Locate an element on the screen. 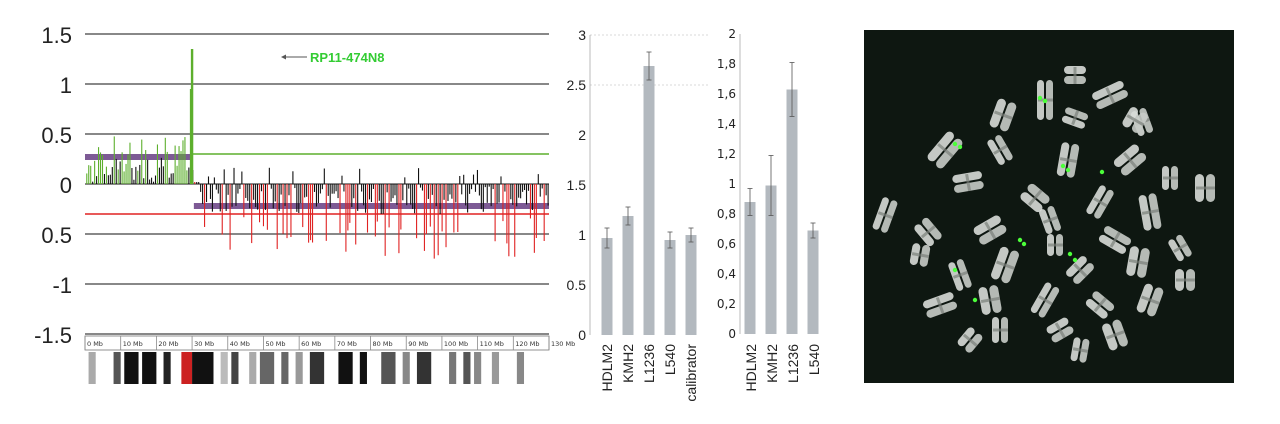 Image resolution: width=1280 pixels, height=424 pixels. q2-y-tick: 1,2 is located at coordinates (726, 154).